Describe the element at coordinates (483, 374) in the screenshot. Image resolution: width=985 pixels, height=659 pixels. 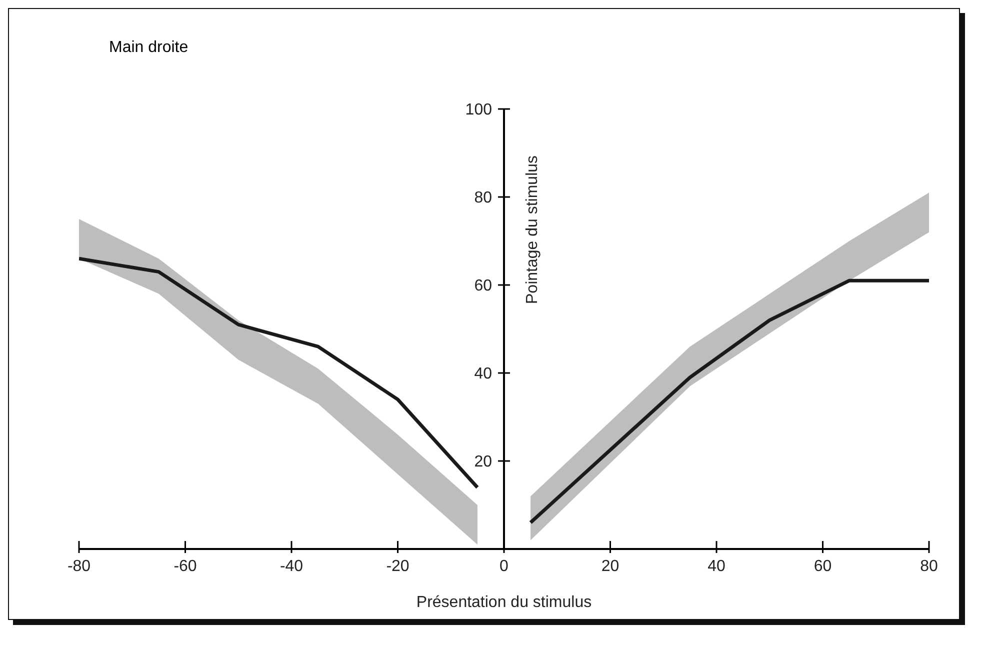
I see `y-tick-label: 40` at that location.